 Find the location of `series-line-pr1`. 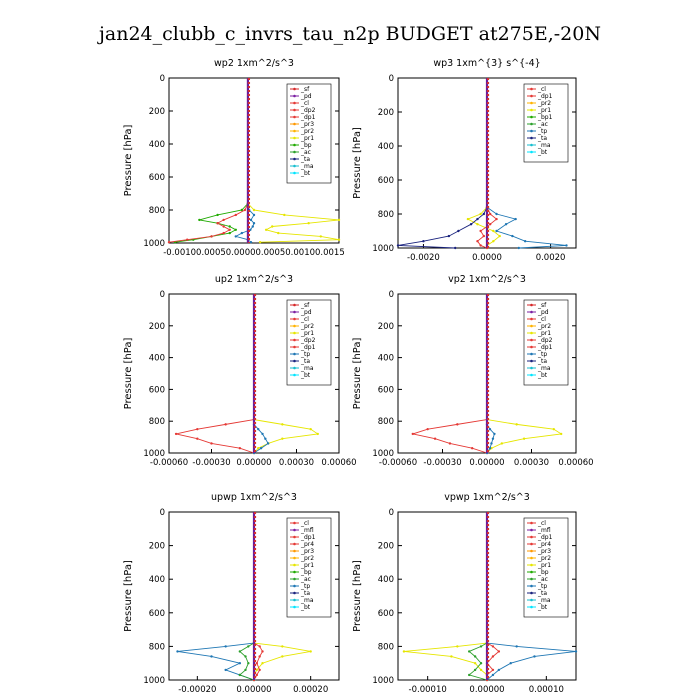

series-line-pr1 is located at coordinates (524, 436).